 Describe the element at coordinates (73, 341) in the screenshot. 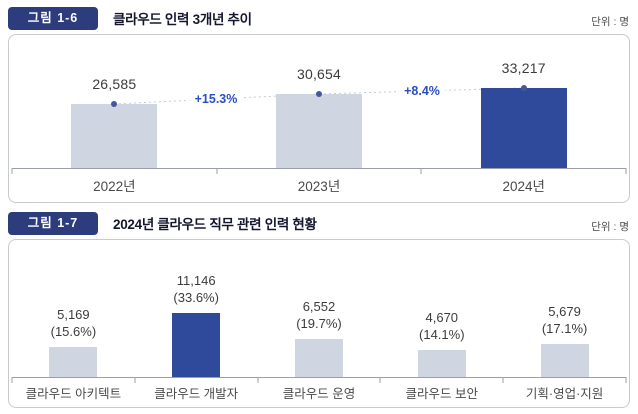

I see `bar-column-architect: 5,169 (15.6%)` at that location.